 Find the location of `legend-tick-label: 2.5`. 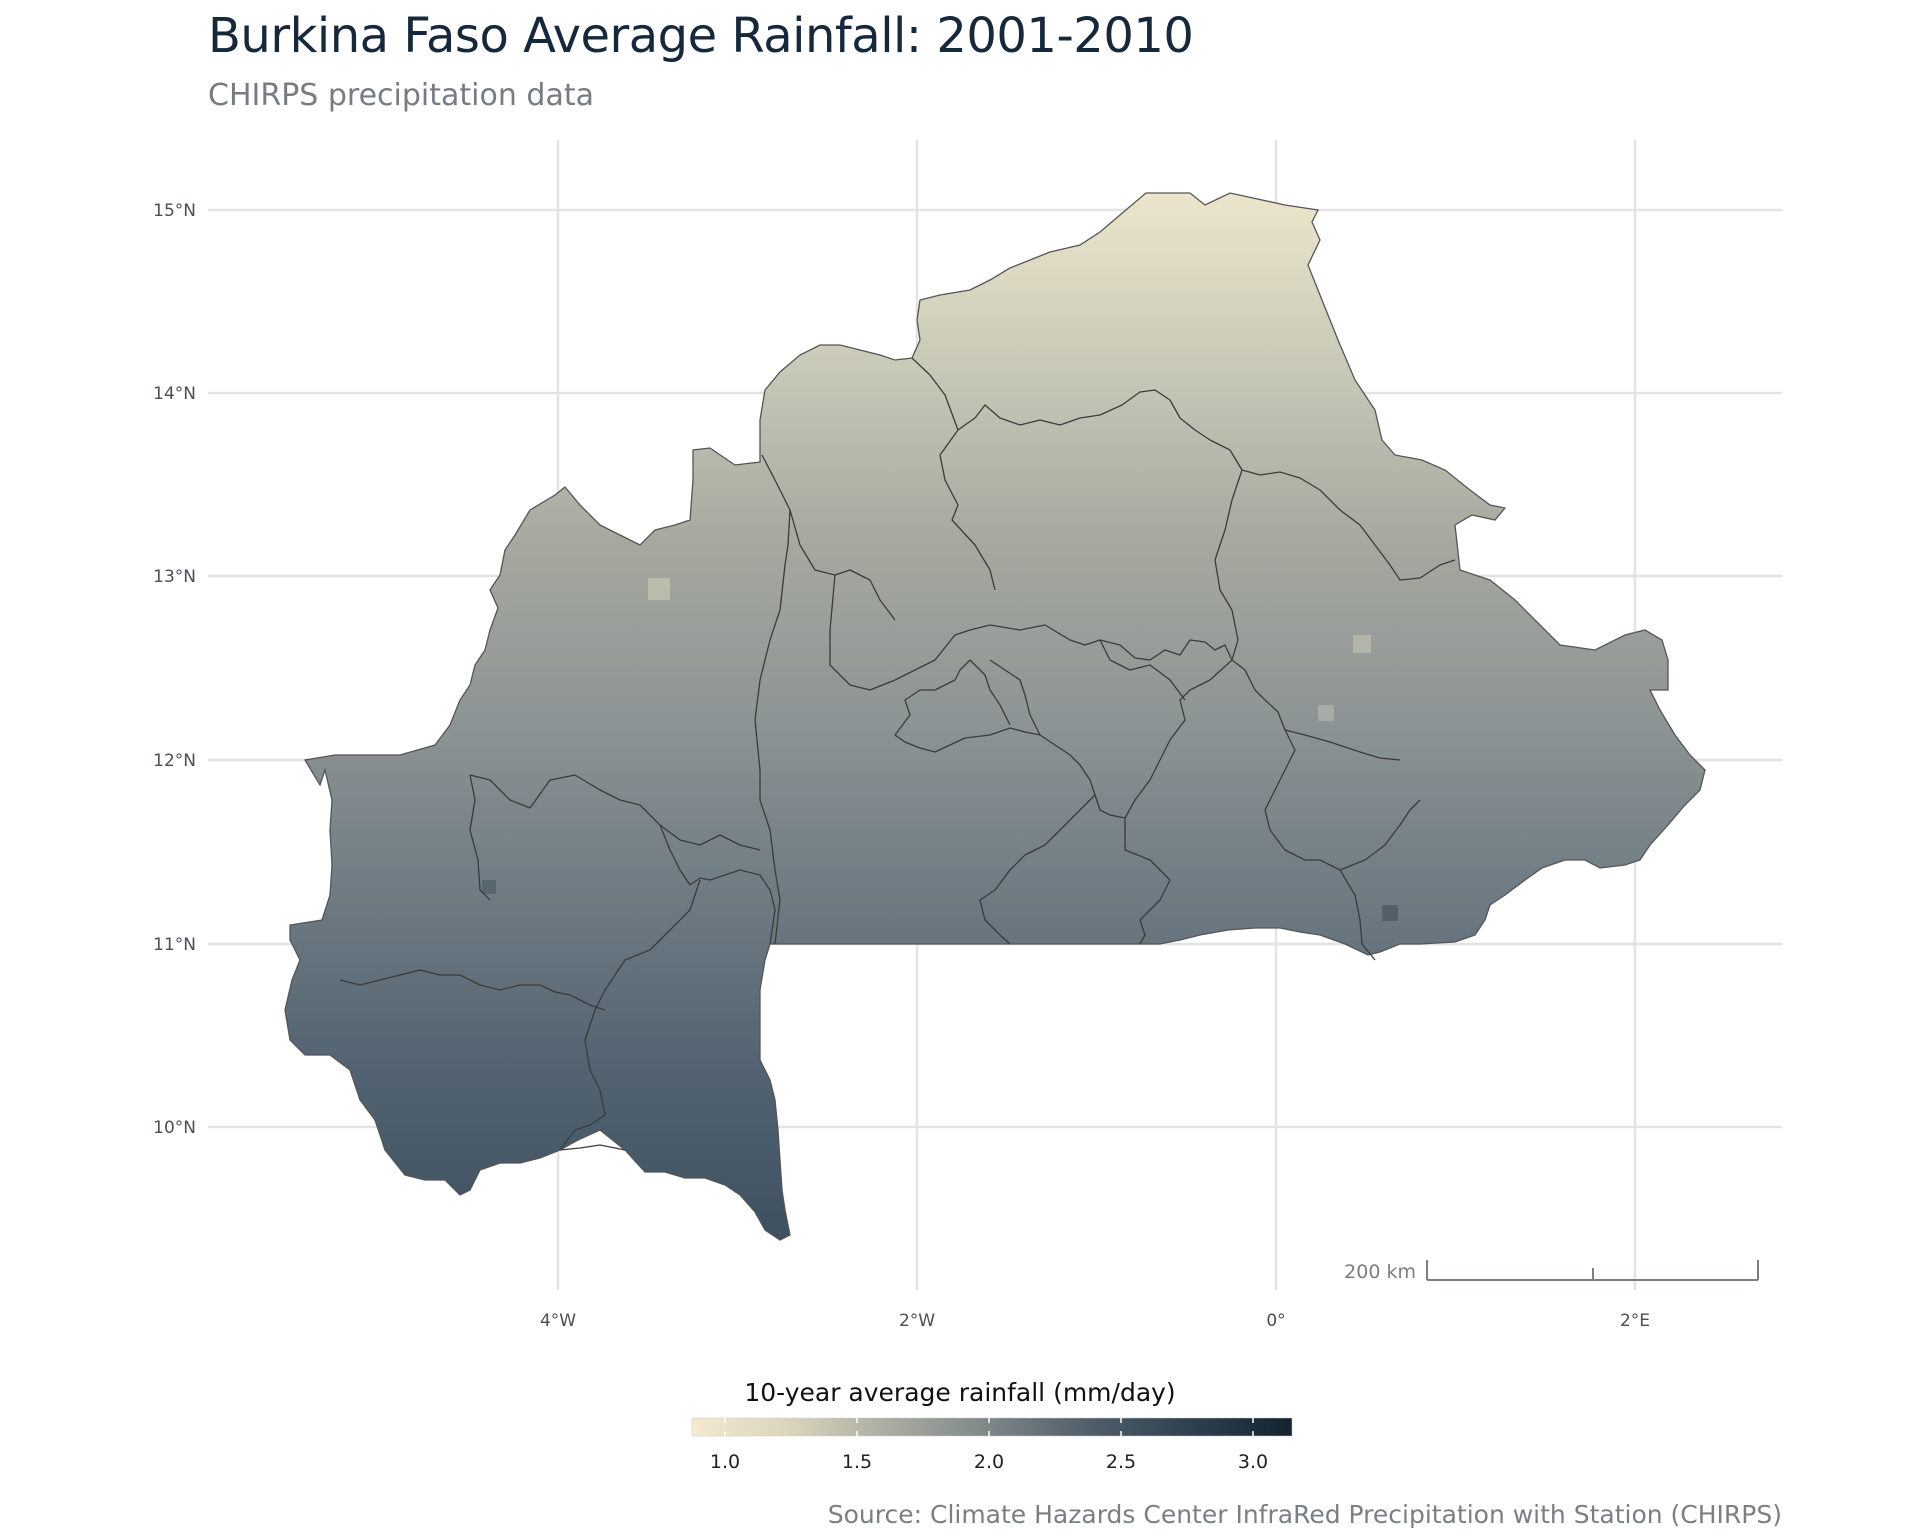

legend-tick-label: 2.5 is located at coordinates (1121, 1462).